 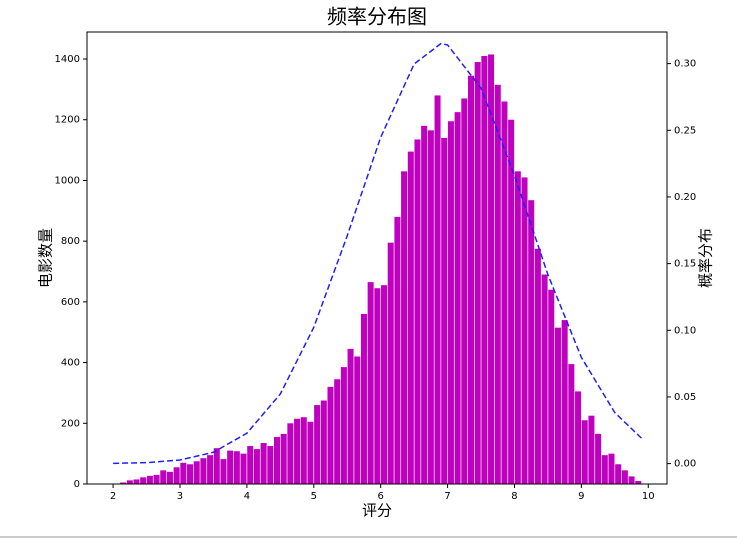 I want to click on x-tick-label: 3, so click(x=180, y=496).